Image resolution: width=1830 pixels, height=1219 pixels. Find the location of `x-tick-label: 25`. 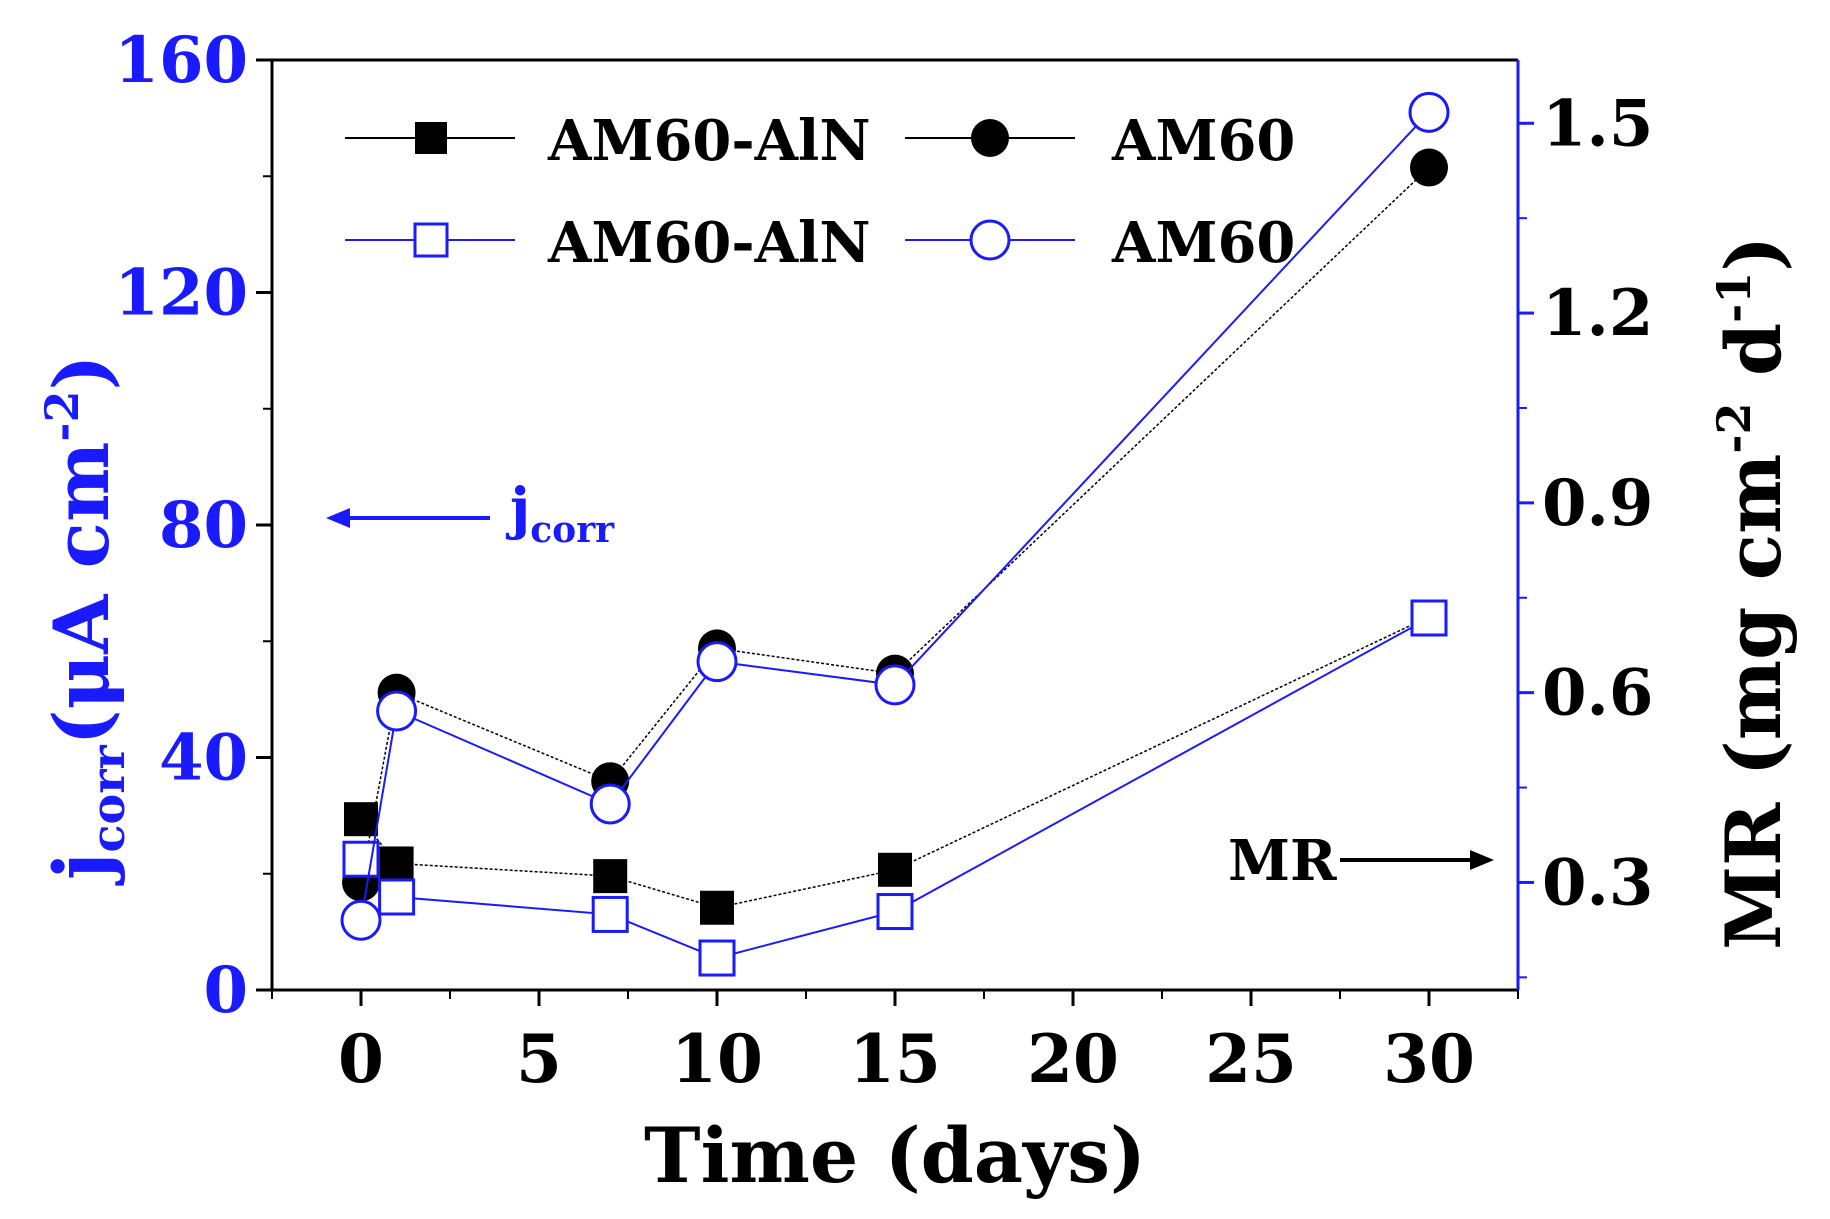

x-tick-label: 25 is located at coordinates (1251, 1059).